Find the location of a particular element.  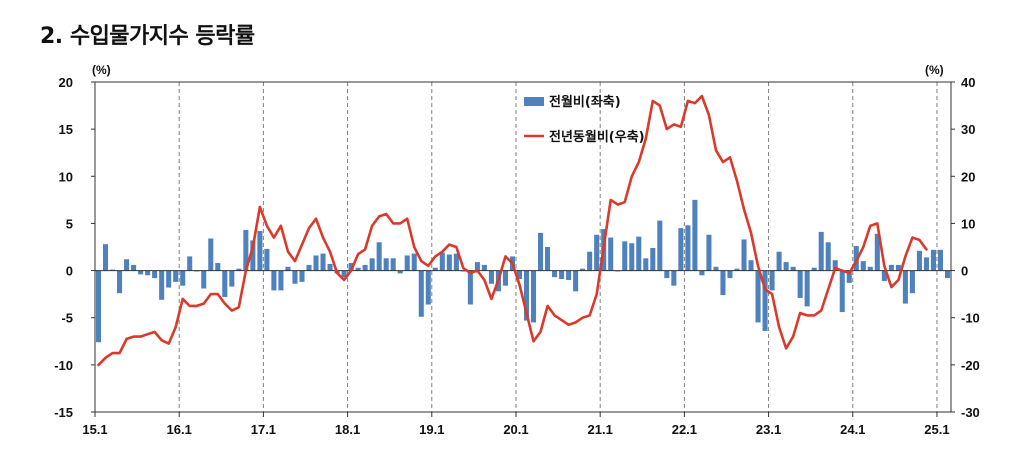

left-tick-label: -15 is located at coordinates (63, 412).